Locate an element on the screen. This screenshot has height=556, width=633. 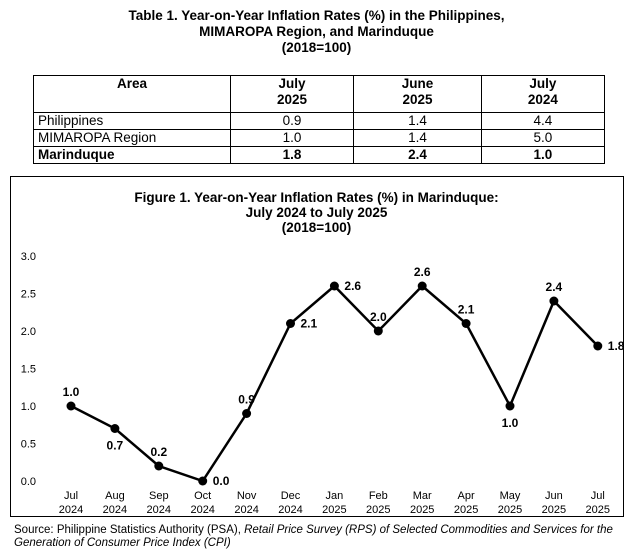
x-tick-label: Mar is located at coordinates (422, 496).